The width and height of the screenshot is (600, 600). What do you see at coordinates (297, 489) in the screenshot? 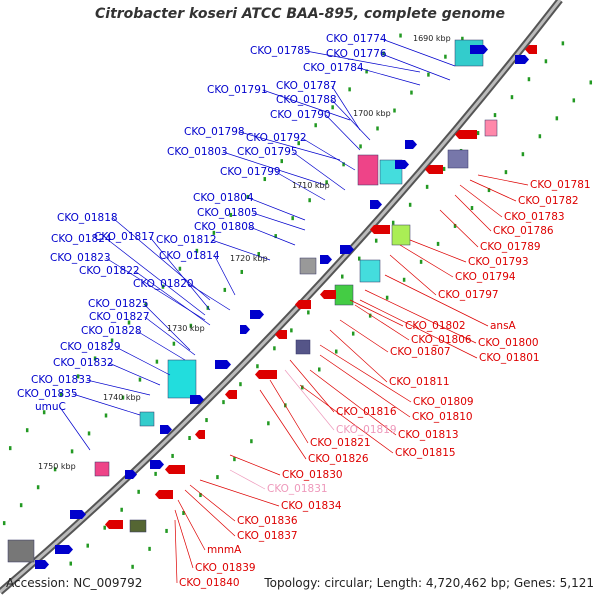
I see `gene-label-right: CKO_01831` at bounding box center [297, 489].